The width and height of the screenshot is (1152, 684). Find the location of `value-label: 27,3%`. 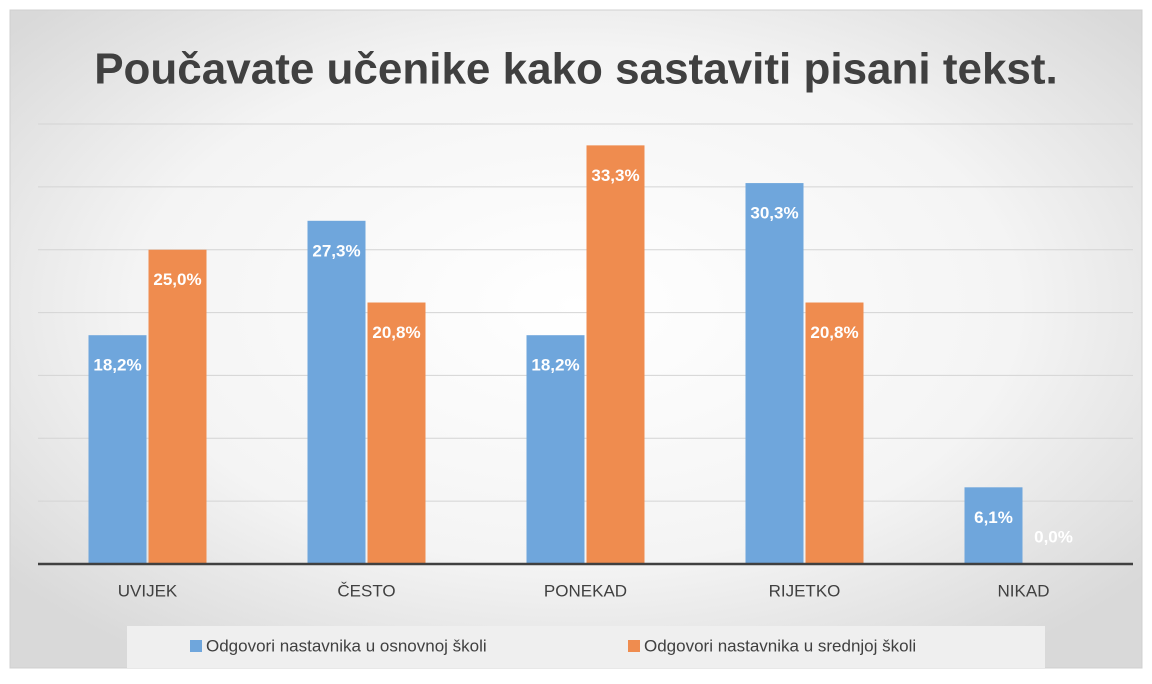

value-label: 27,3% is located at coordinates (336, 250).